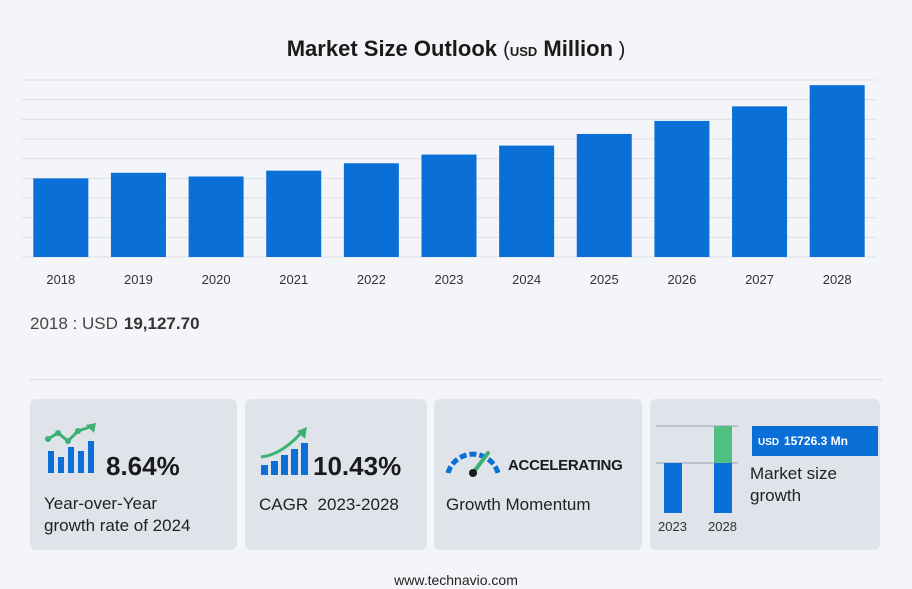  I want to click on mini-year-end: 2028, so click(722, 526).